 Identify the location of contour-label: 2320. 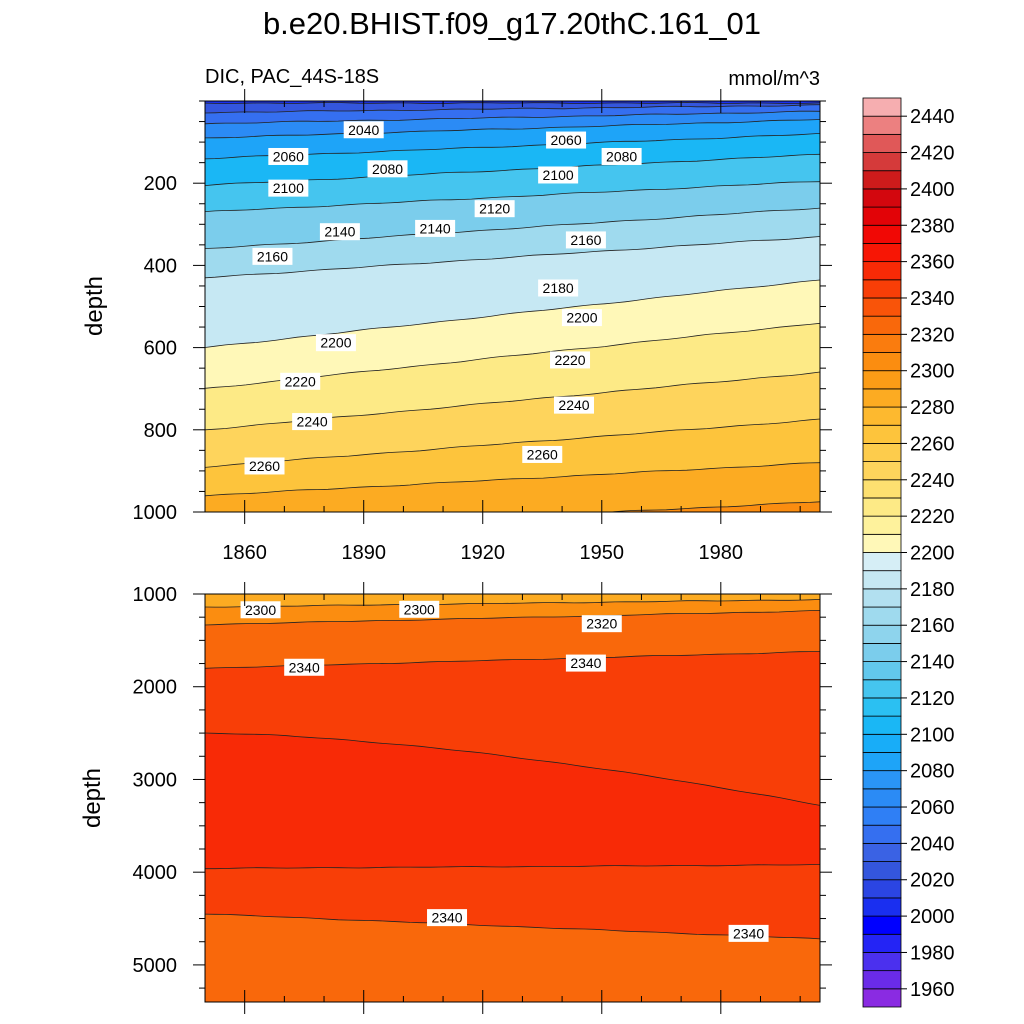
(601, 624).